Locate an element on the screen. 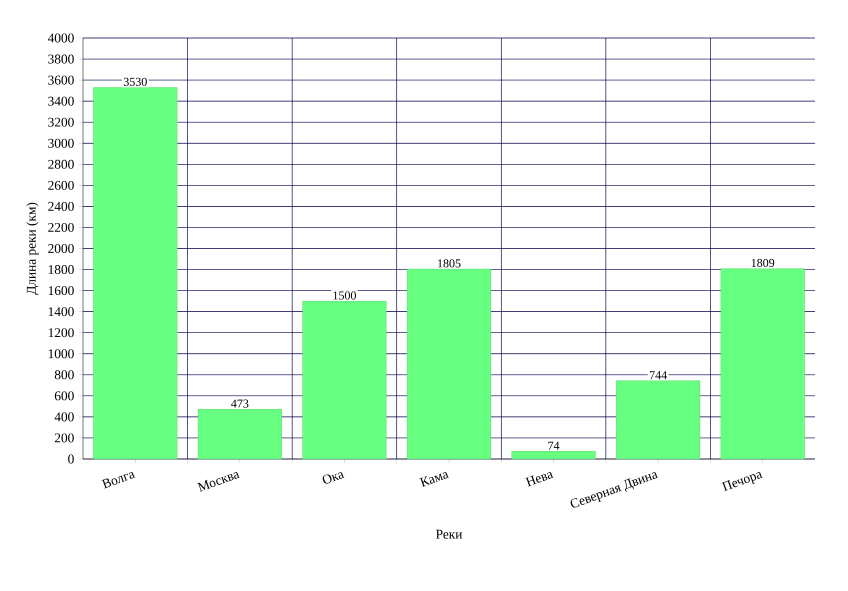 The width and height of the screenshot is (848, 591). y-tick-label: 4000 is located at coordinates (61, 37).